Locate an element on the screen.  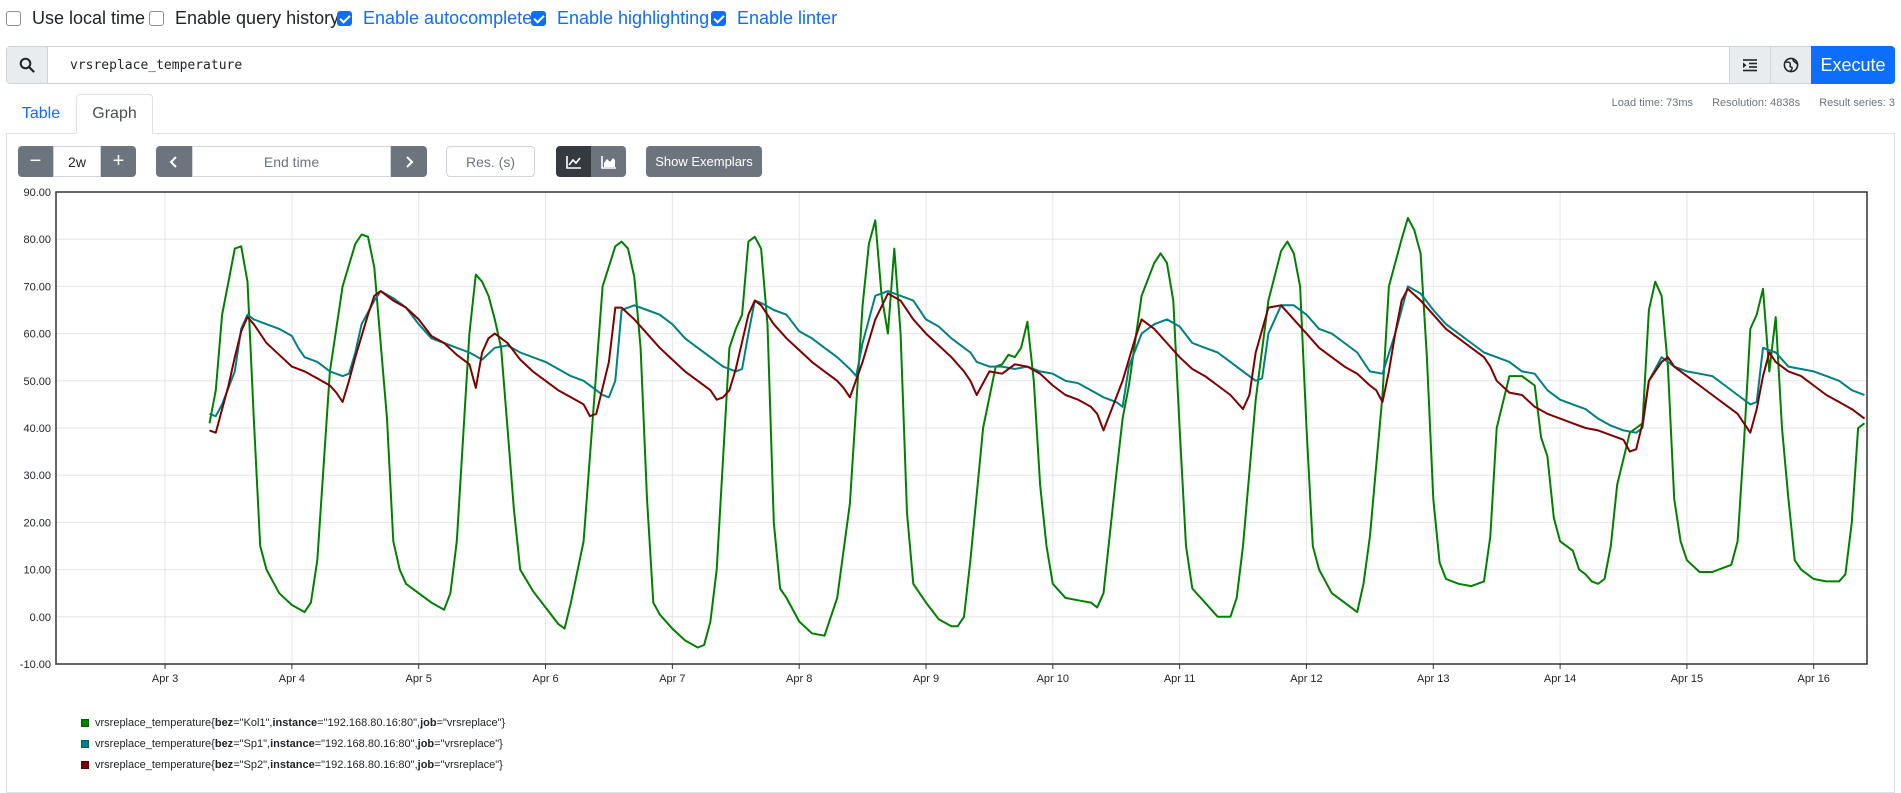
option-linter: Enable linter is located at coordinates (774, 18).